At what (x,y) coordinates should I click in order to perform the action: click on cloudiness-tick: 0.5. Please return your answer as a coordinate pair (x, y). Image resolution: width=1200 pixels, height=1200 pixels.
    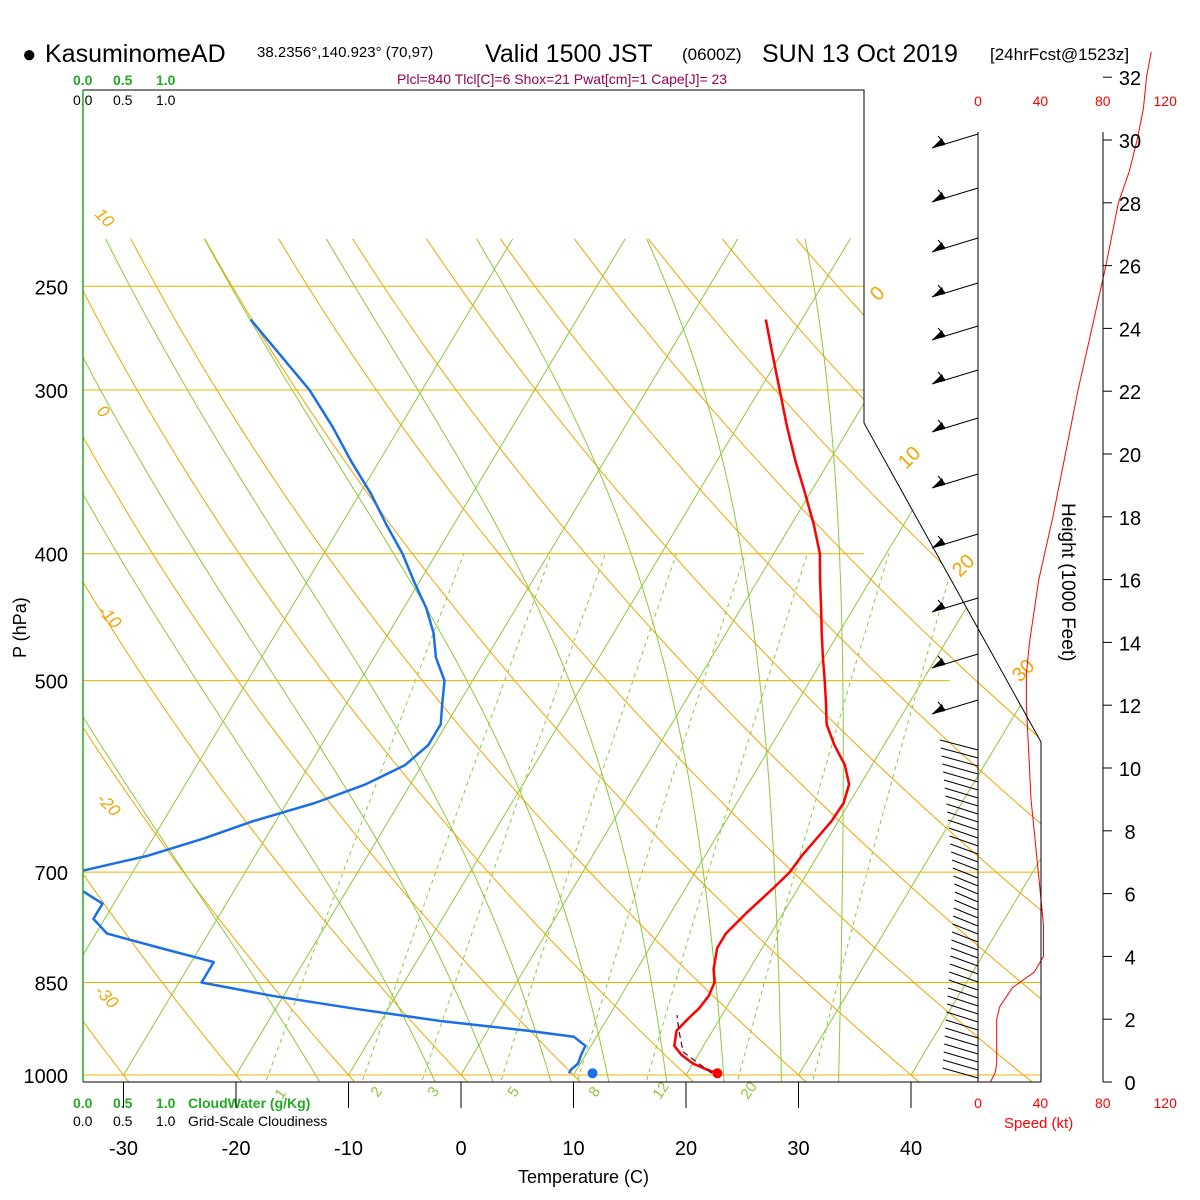
    Looking at the image, I should click on (123, 100).